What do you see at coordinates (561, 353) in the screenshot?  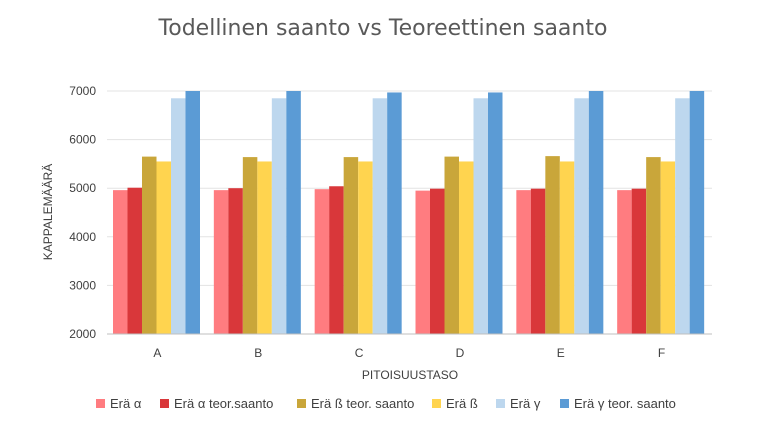 I see `x-tick-label: E` at bounding box center [561, 353].